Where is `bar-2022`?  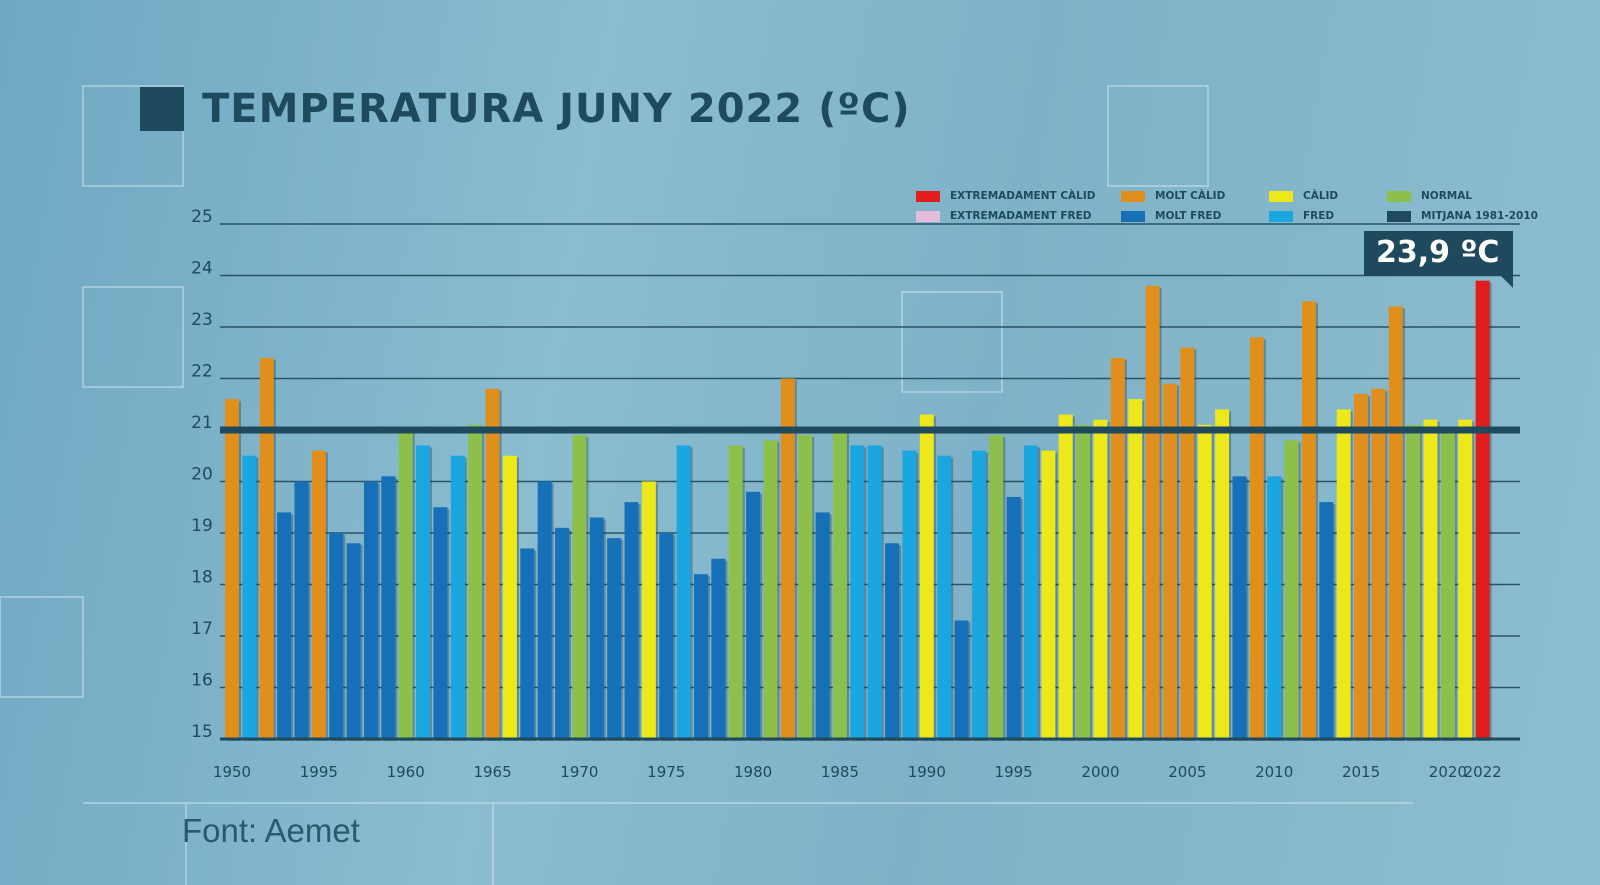 bar-2022 is located at coordinates (1482, 509).